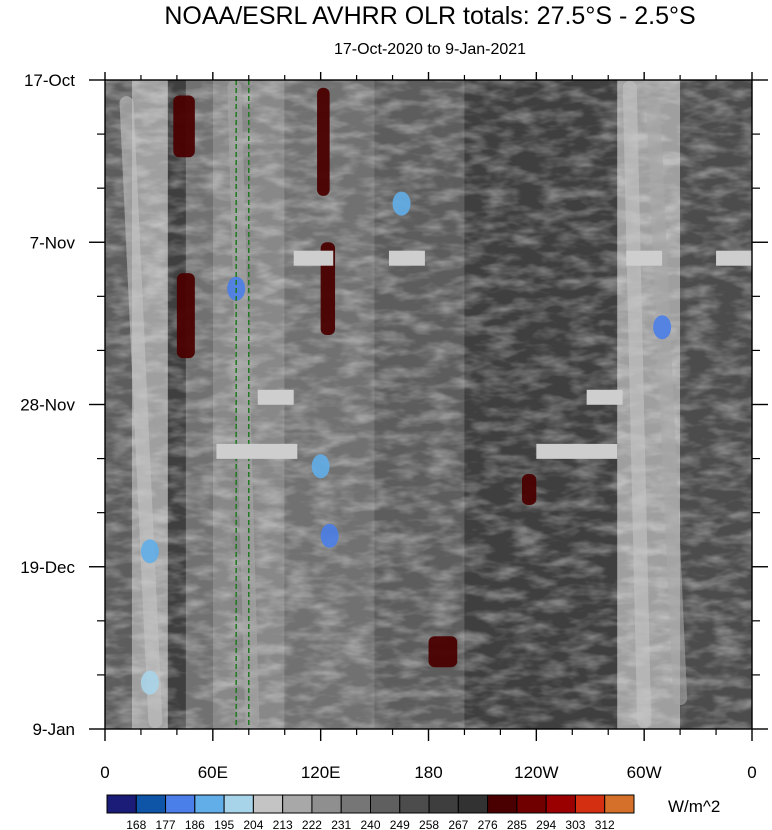  Describe the element at coordinates (224, 824) in the screenshot. I see `colorbar-label: 195` at that location.